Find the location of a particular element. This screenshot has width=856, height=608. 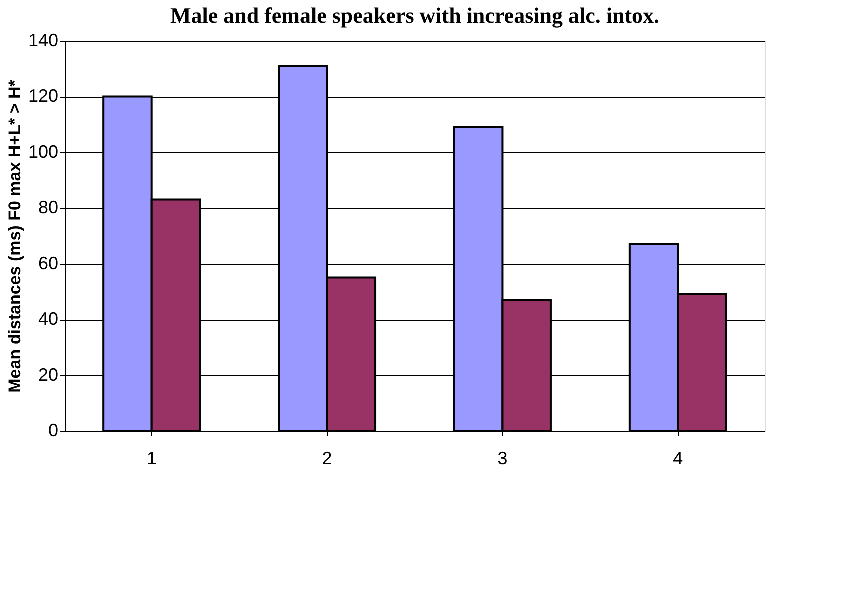

y-tick-label: 80 is located at coordinates (48, 208).